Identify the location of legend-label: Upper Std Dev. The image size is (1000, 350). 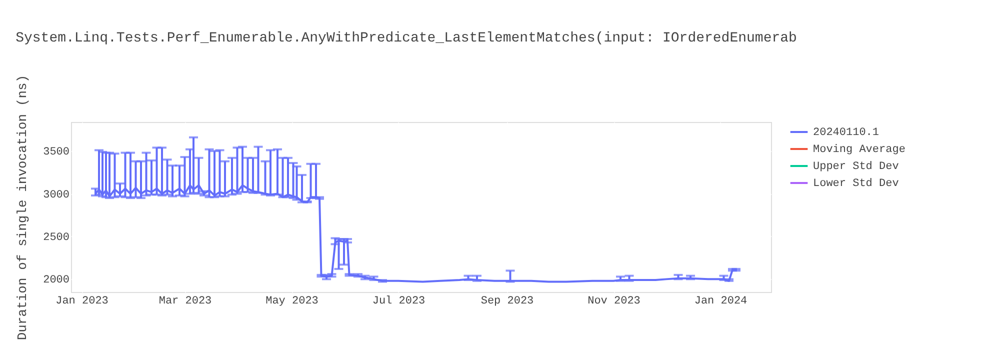
(856, 167).